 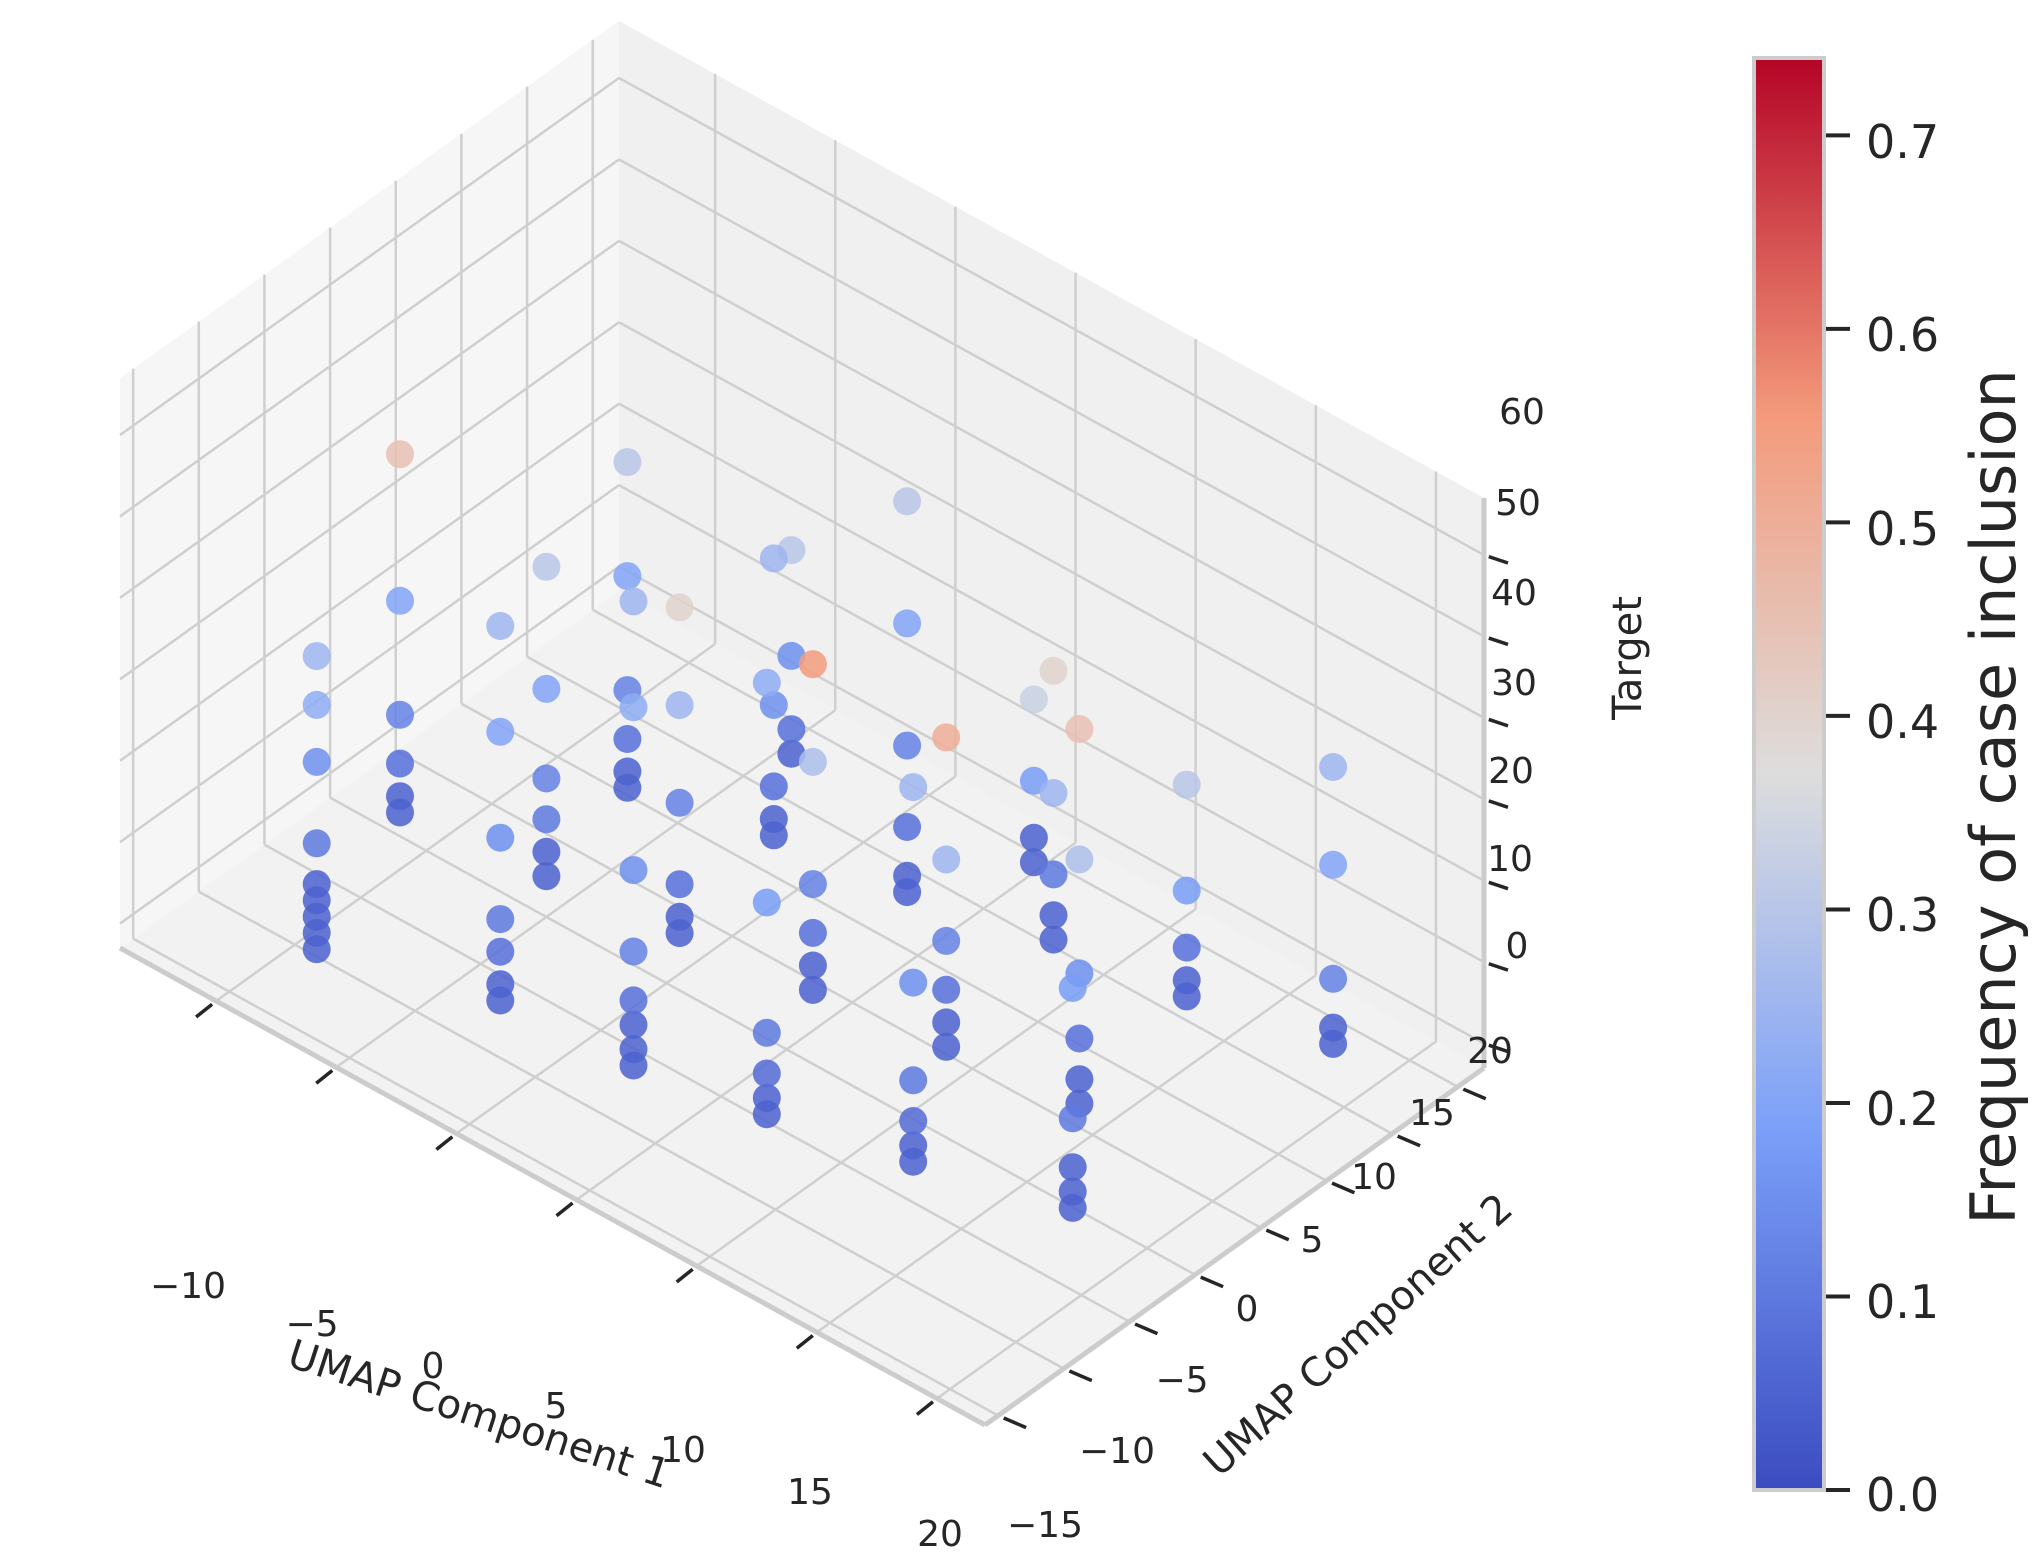 What do you see at coordinates (1902, 1302) in the screenshot?
I see `colorbar-tick-label: 0.1` at bounding box center [1902, 1302].